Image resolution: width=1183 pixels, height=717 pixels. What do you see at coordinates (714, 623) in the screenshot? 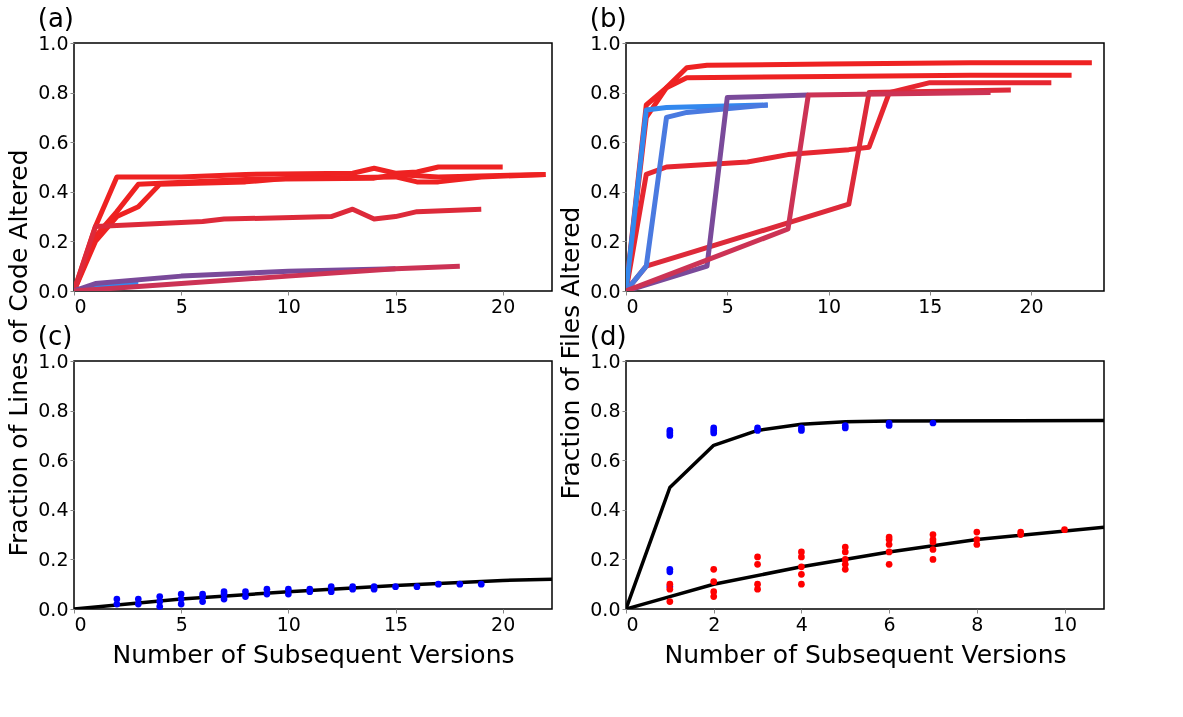
I see `x-tick-label: 2` at bounding box center [714, 623].